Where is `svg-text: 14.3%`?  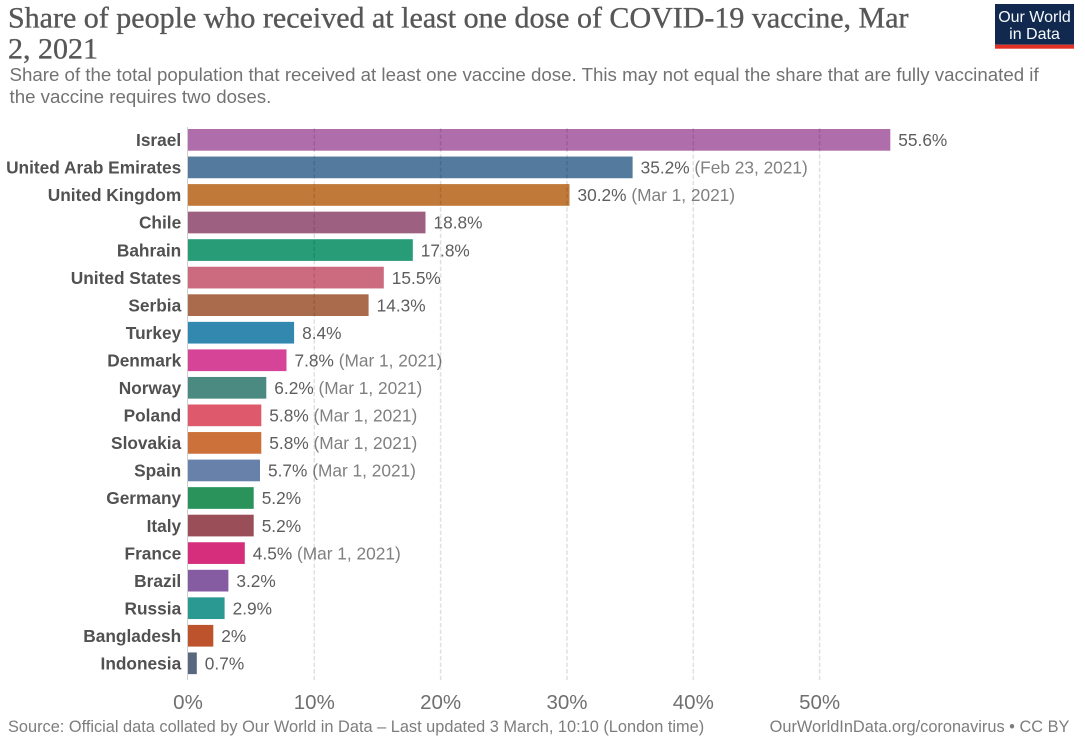 svg-text: 14.3% is located at coordinates (401, 305).